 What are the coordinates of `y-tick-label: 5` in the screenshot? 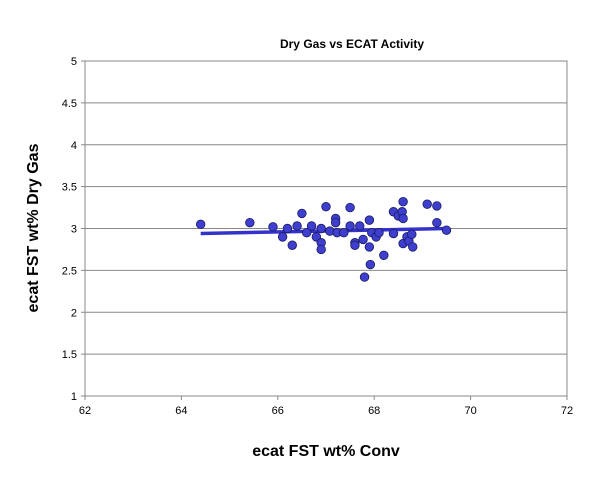 It's located at (74, 62).